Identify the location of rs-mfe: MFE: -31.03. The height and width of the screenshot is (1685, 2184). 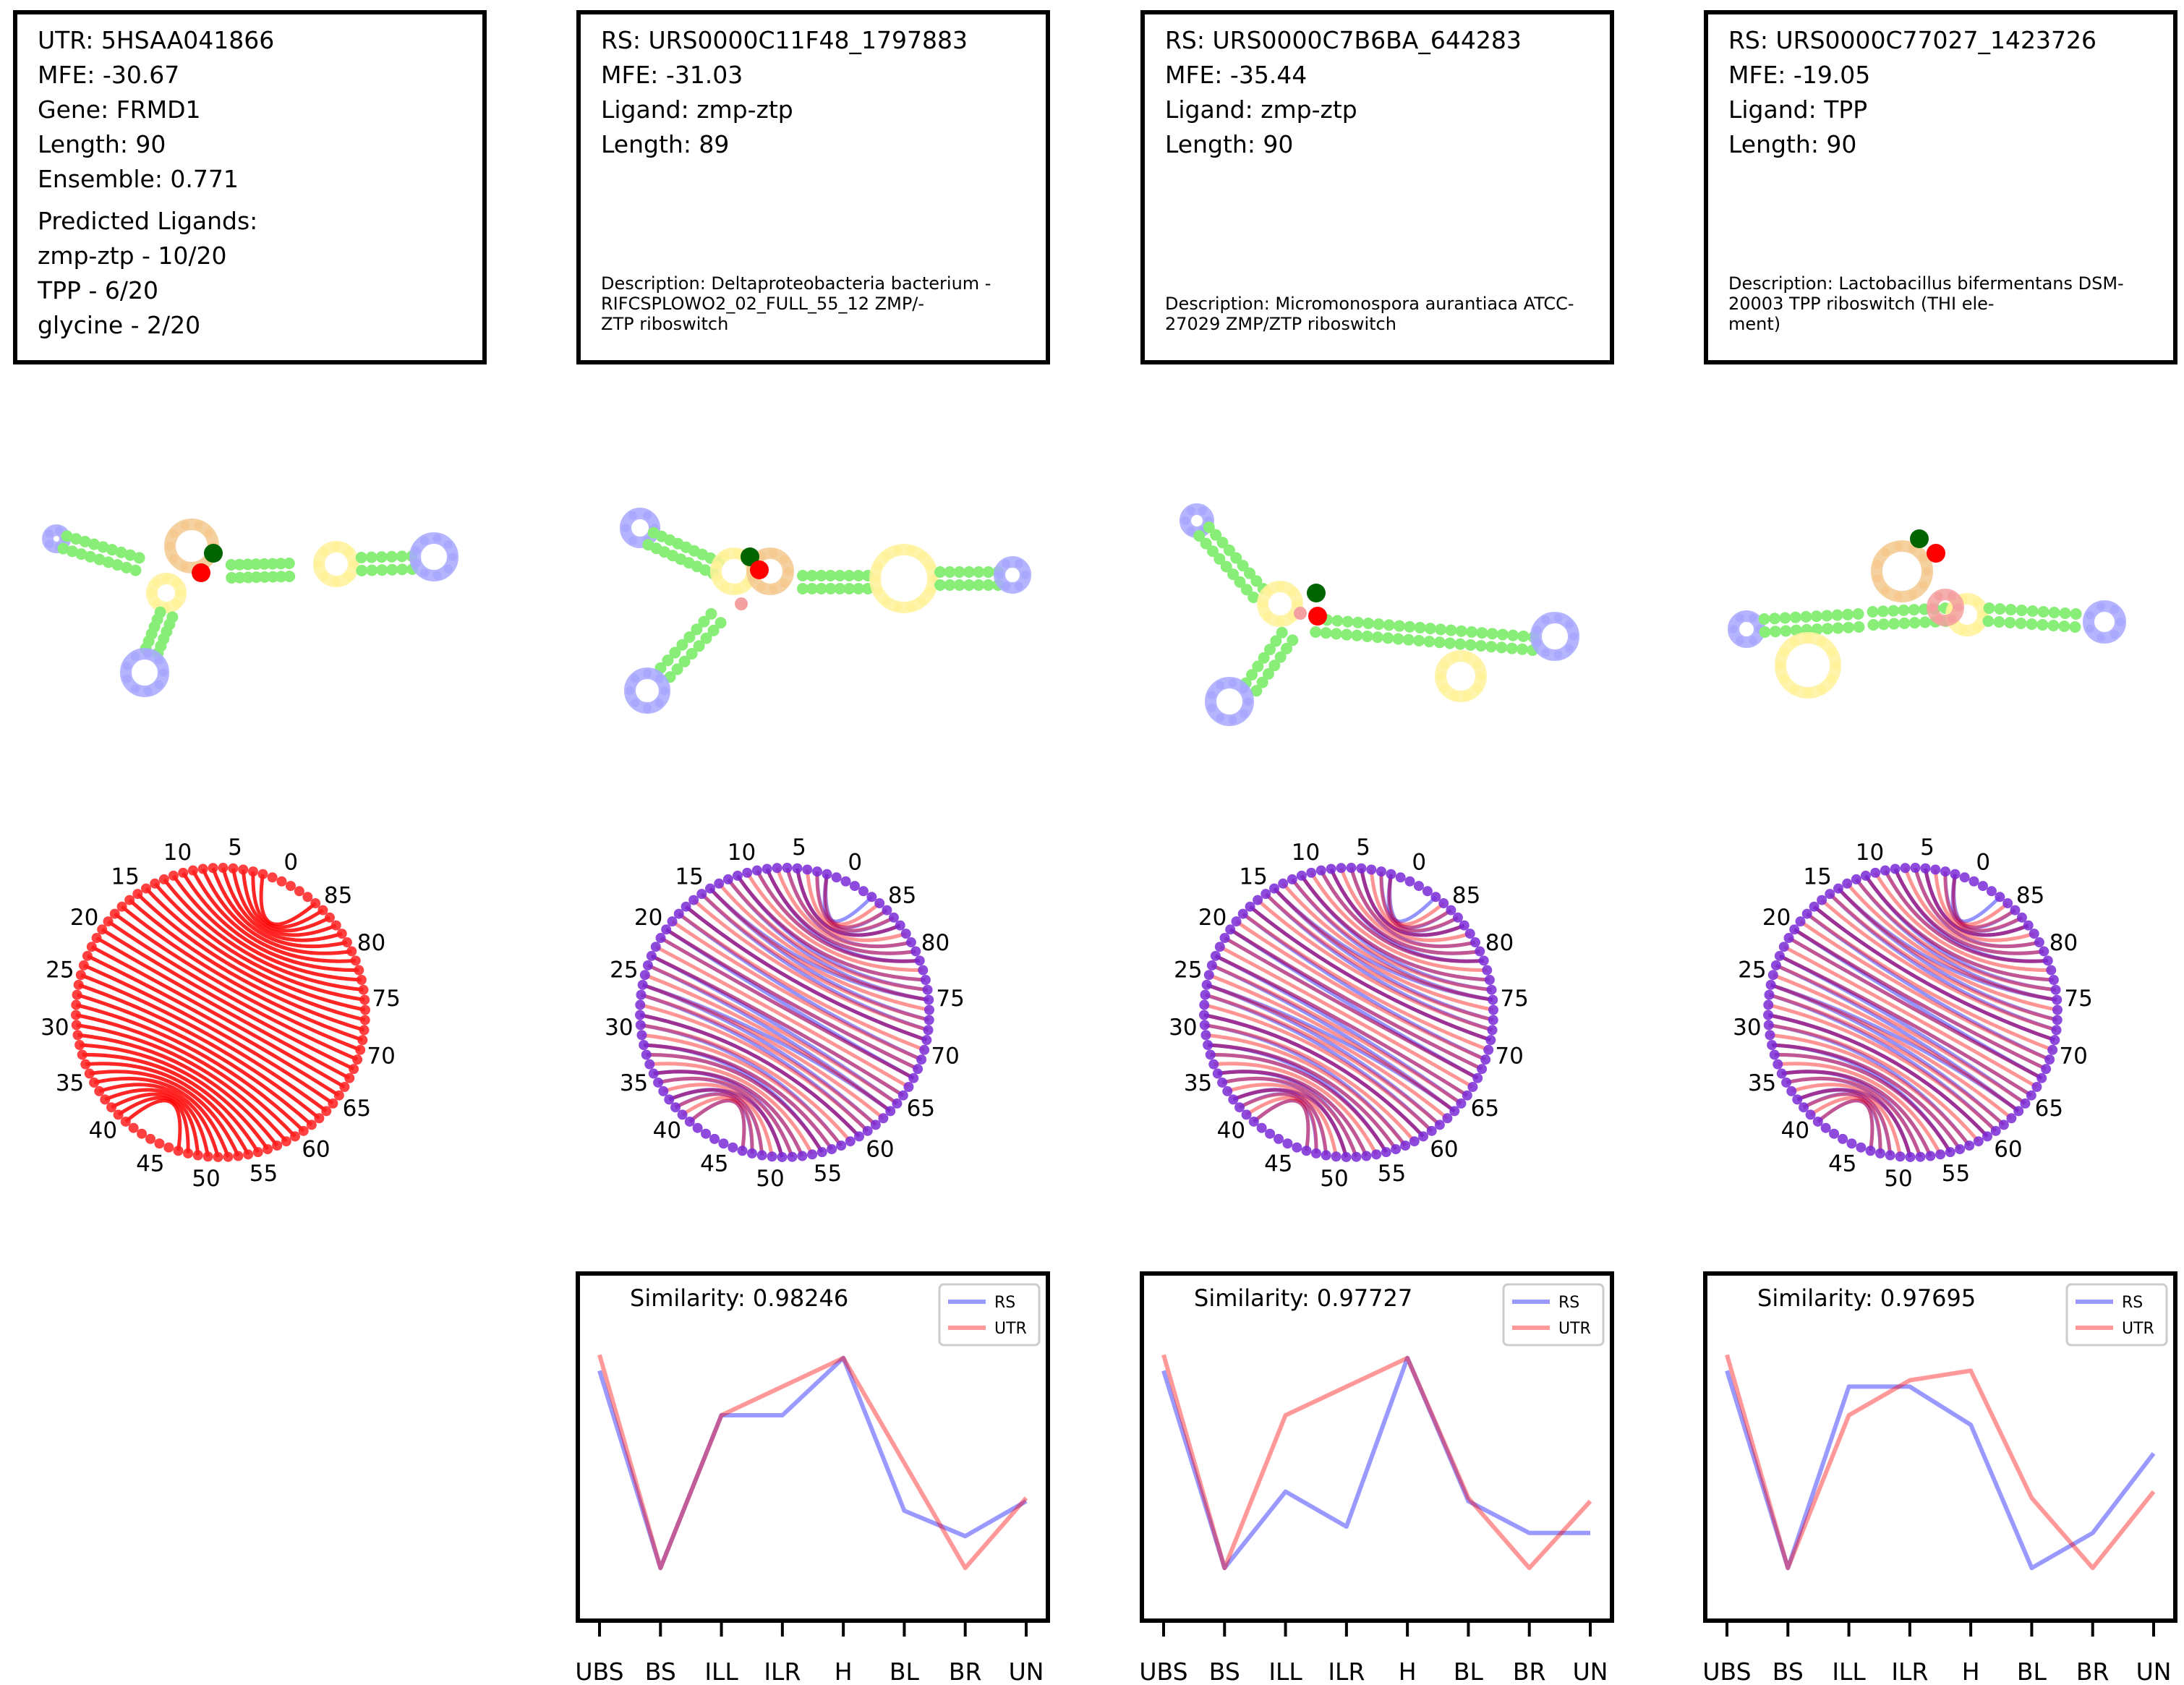
(672, 75).